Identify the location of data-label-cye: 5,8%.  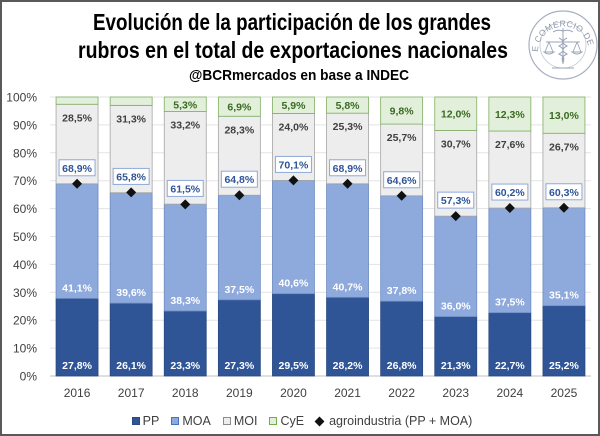
(348, 106).